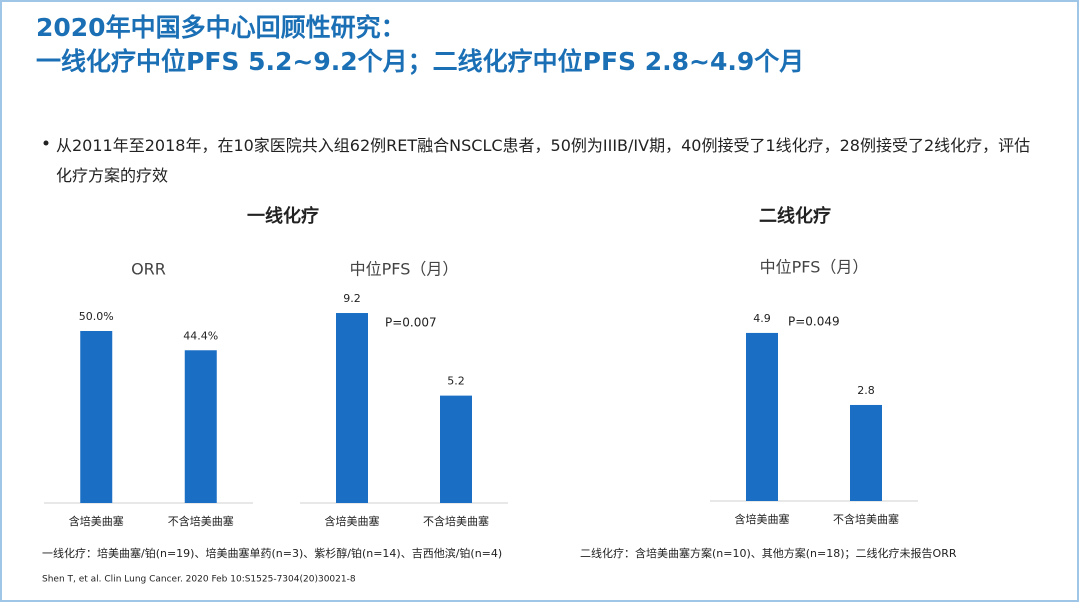 The width and height of the screenshot is (1080, 603). I want to click on value-label: 50.0%, so click(96, 316).